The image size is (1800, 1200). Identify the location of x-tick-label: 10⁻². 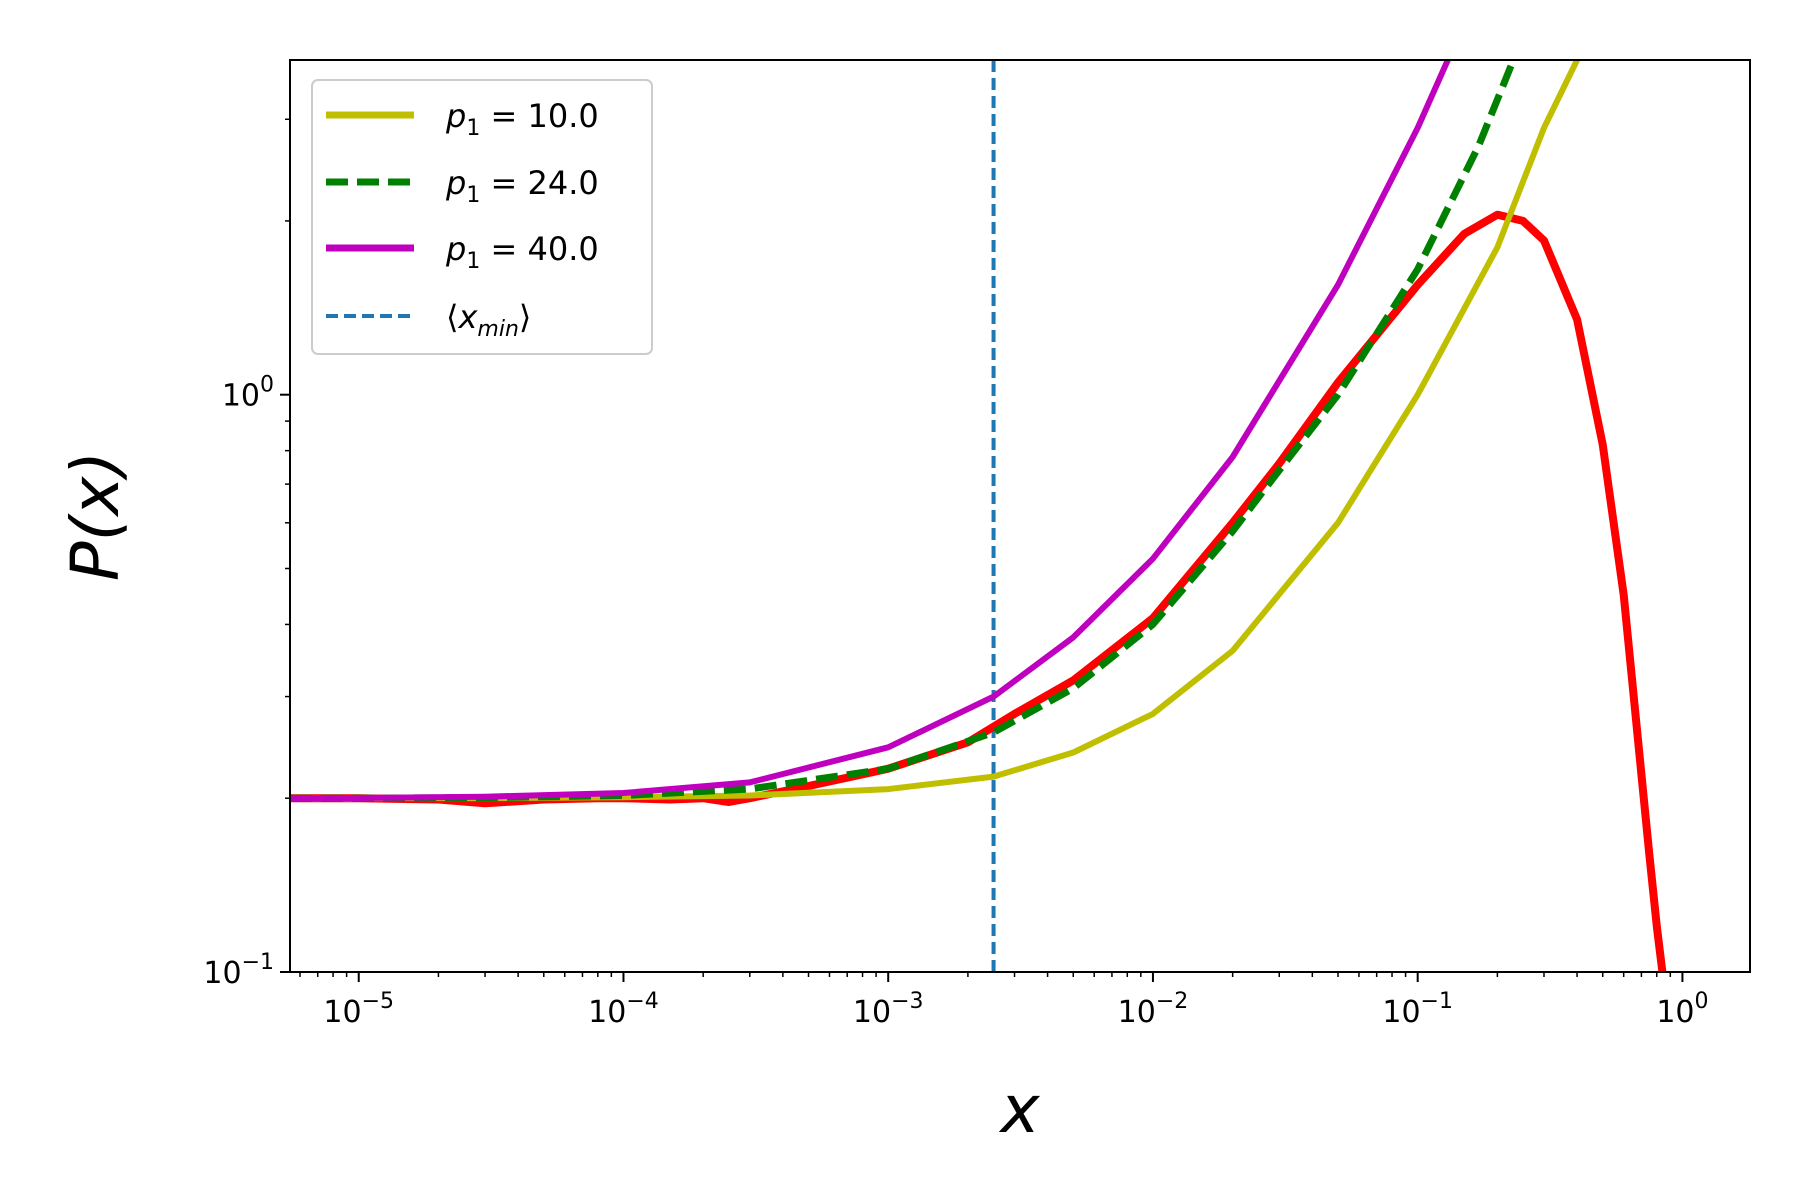
(1153, 1009).